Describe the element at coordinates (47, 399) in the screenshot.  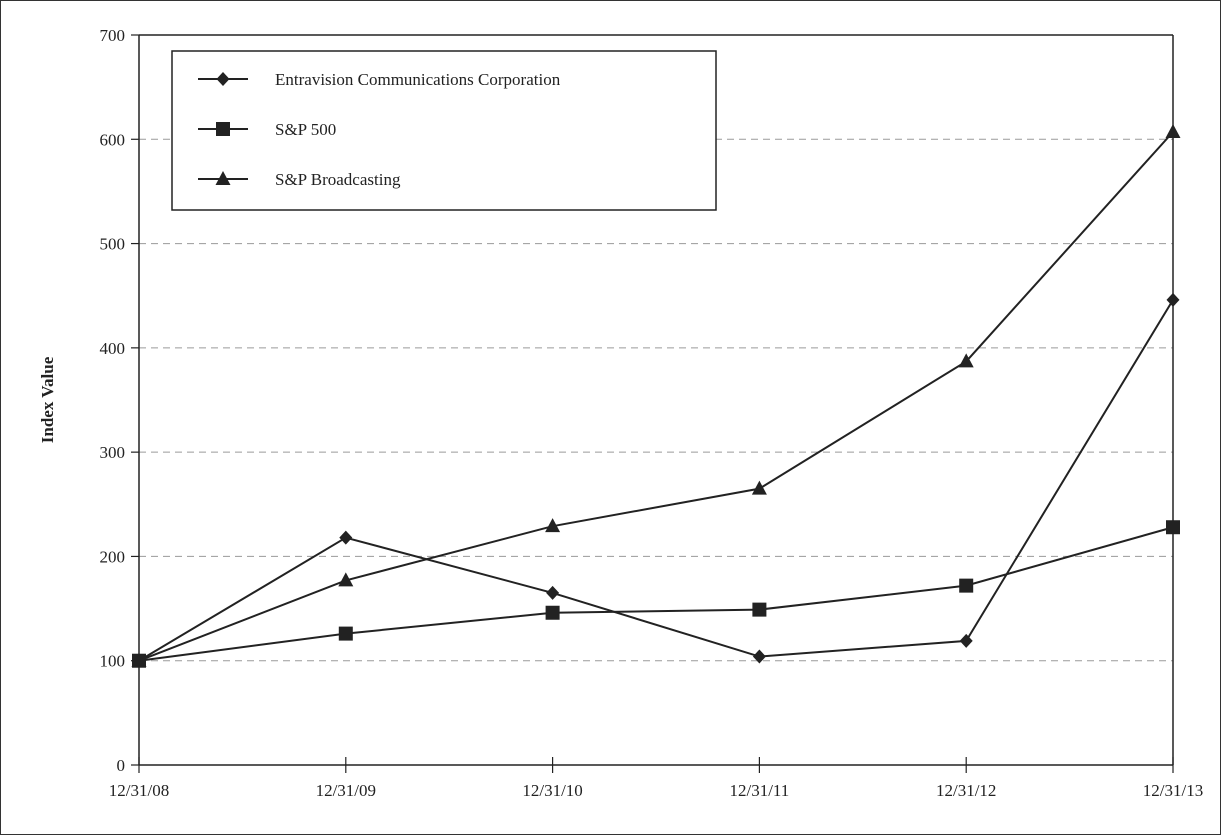
I see `y-axis-title: Index Value` at that location.